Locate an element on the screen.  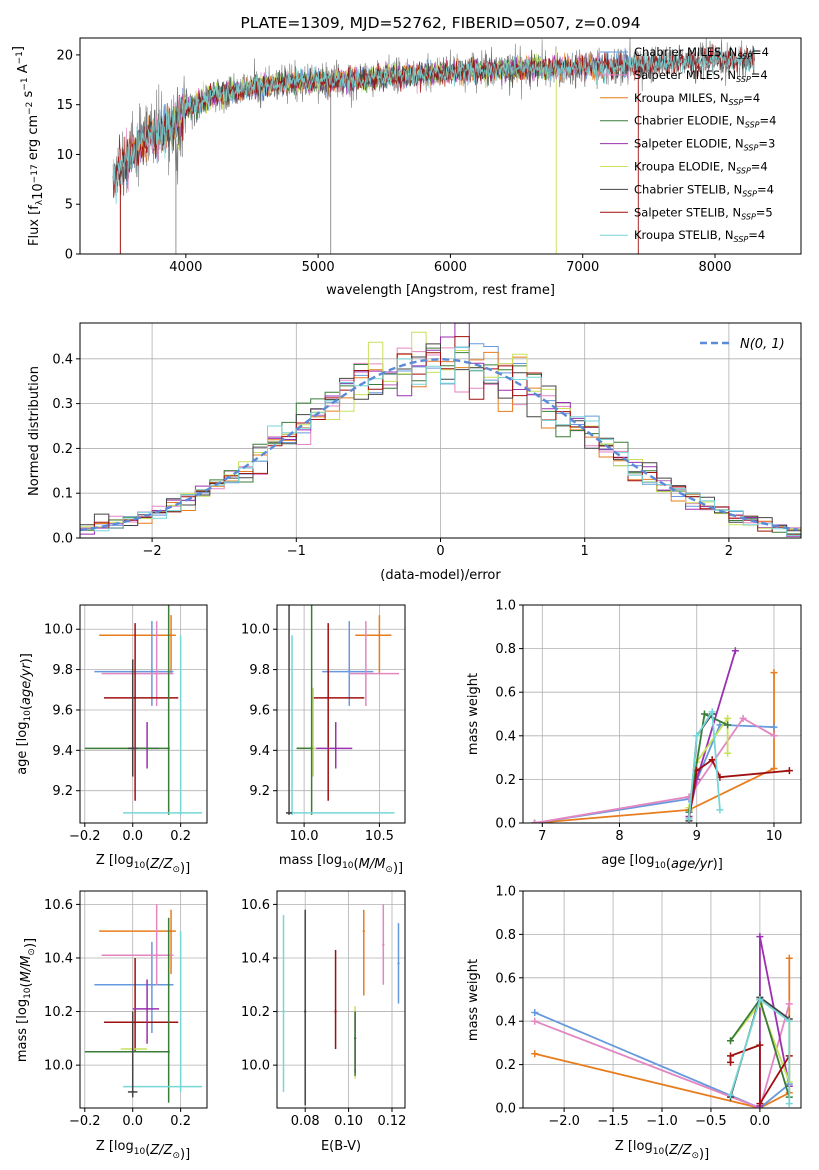
ticks: 0.08 0.10 0.12 10.0 10.2 10.4 10.6 is located at coordinates (323, 1013).